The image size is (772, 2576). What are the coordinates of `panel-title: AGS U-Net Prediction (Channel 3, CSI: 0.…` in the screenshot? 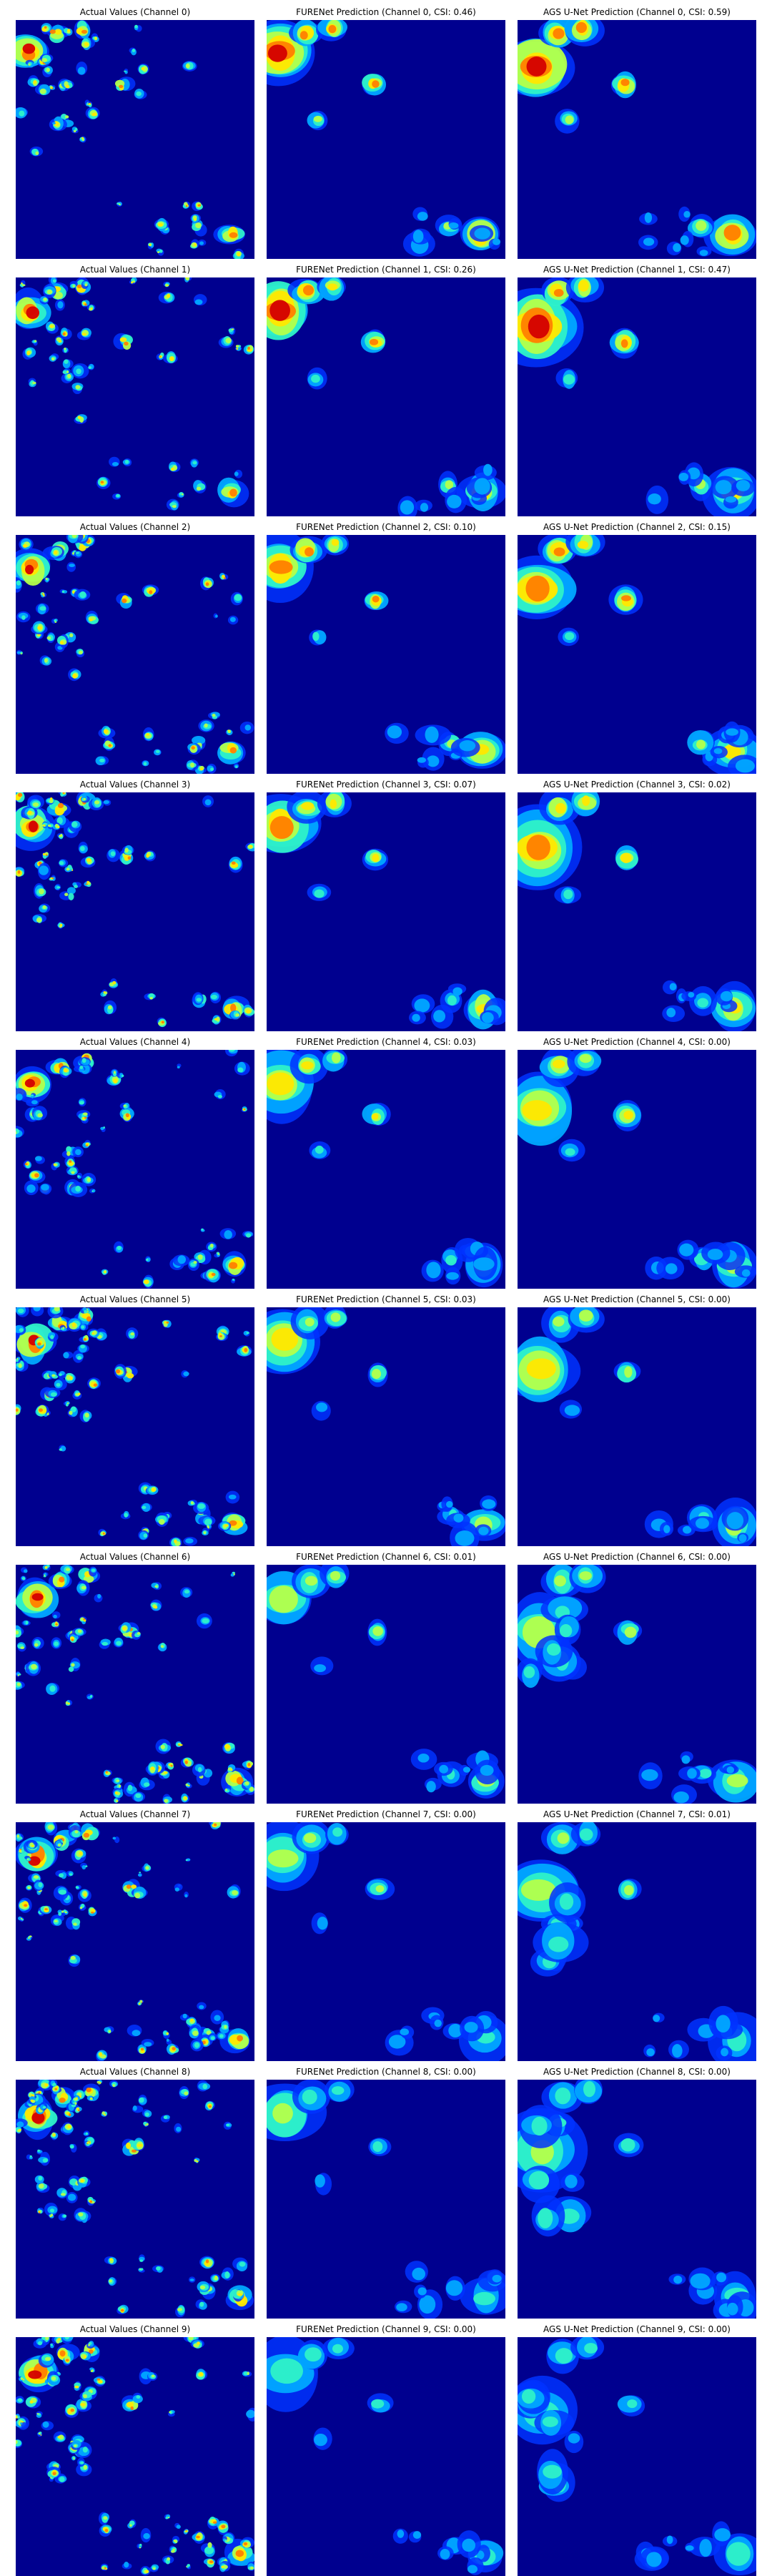 It's located at (637, 785).